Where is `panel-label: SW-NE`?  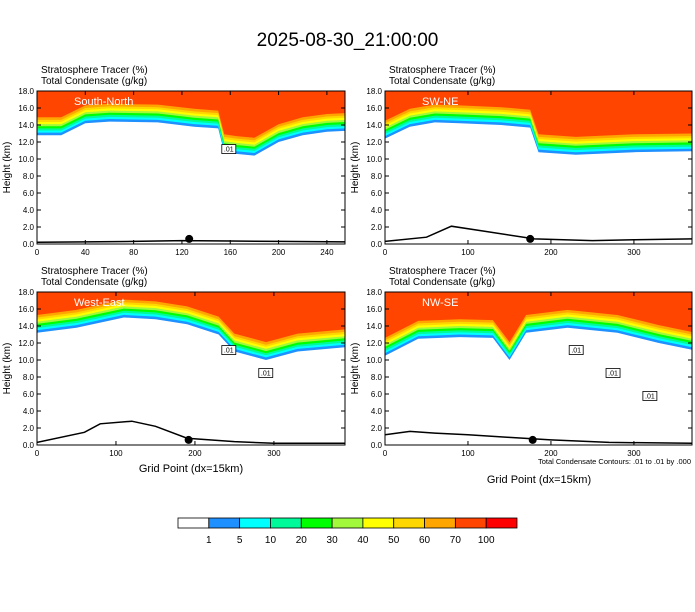 panel-label: SW-NE is located at coordinates (440, 102).